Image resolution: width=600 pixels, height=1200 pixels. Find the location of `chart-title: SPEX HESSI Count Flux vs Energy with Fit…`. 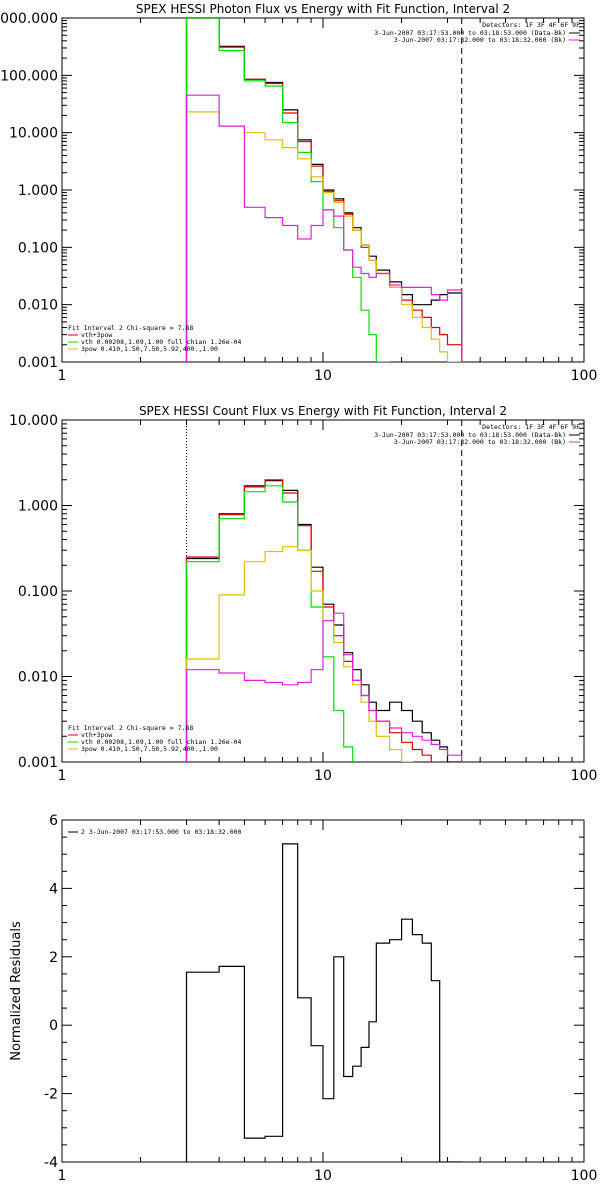

chart-title: SPEX HESSI Count Flux vs Energy with Fit… is located at coordinates (323, 411).